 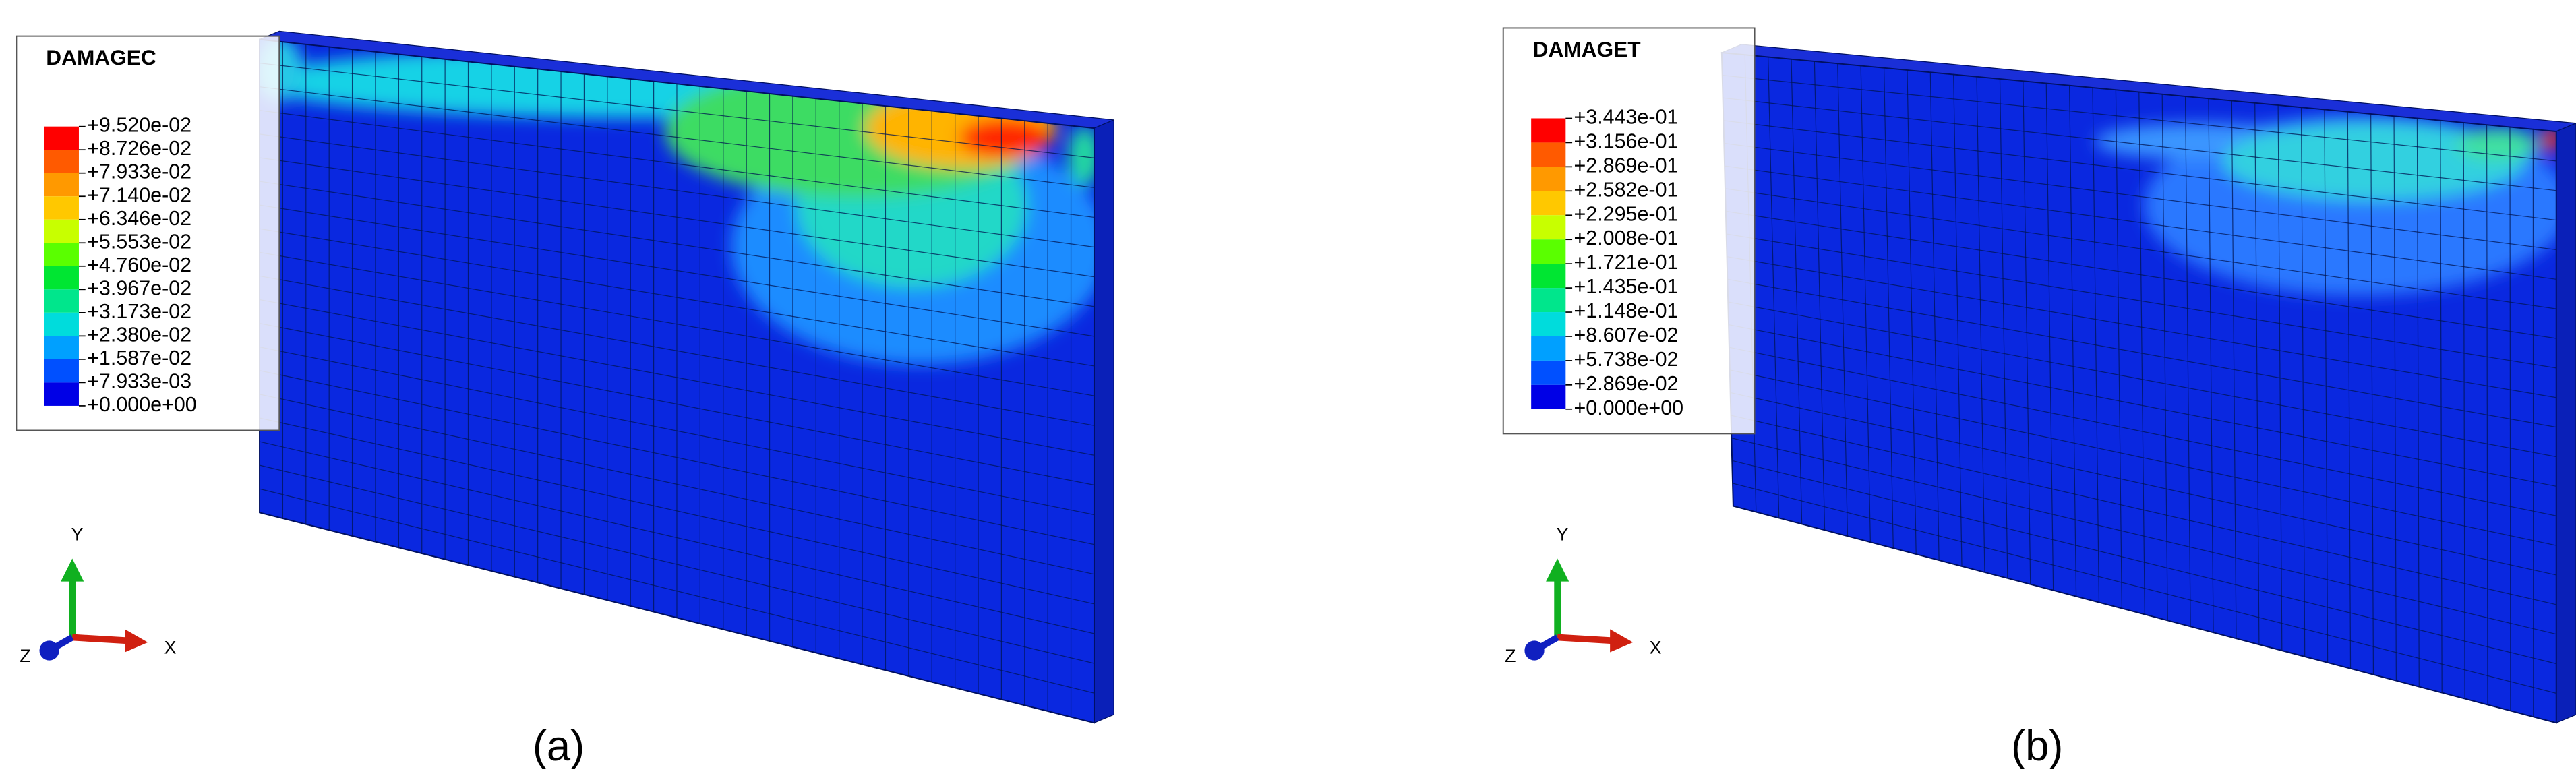 What do you see at coordinates (101, 57) in the screenshot?
I see `legend-title: DAMAGEC` at bounding box center [101, 57].